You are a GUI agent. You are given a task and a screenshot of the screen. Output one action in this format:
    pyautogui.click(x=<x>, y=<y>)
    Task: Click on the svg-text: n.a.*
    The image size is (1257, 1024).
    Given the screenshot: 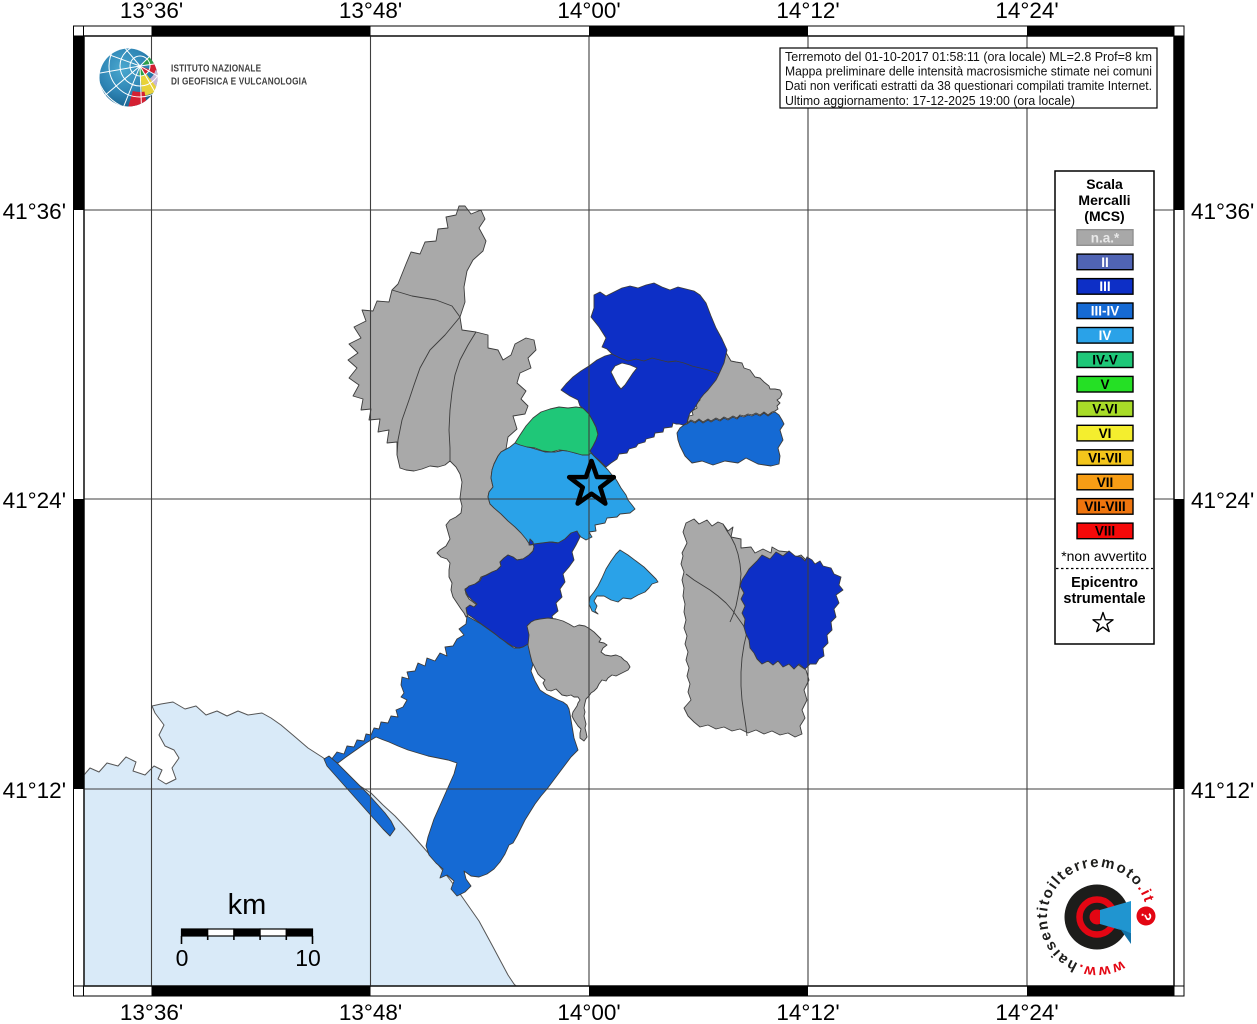 What is the action you would take?
    pyautogui.click(x=1105, y=237)
    